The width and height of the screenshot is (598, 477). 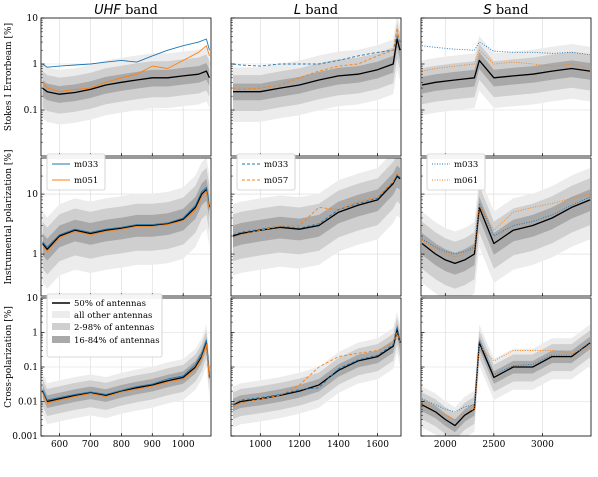 What do you see at coordinates (493, 445) in the screenshot?
I see `xtick-label: 2500` at bounding box center [493, 445].